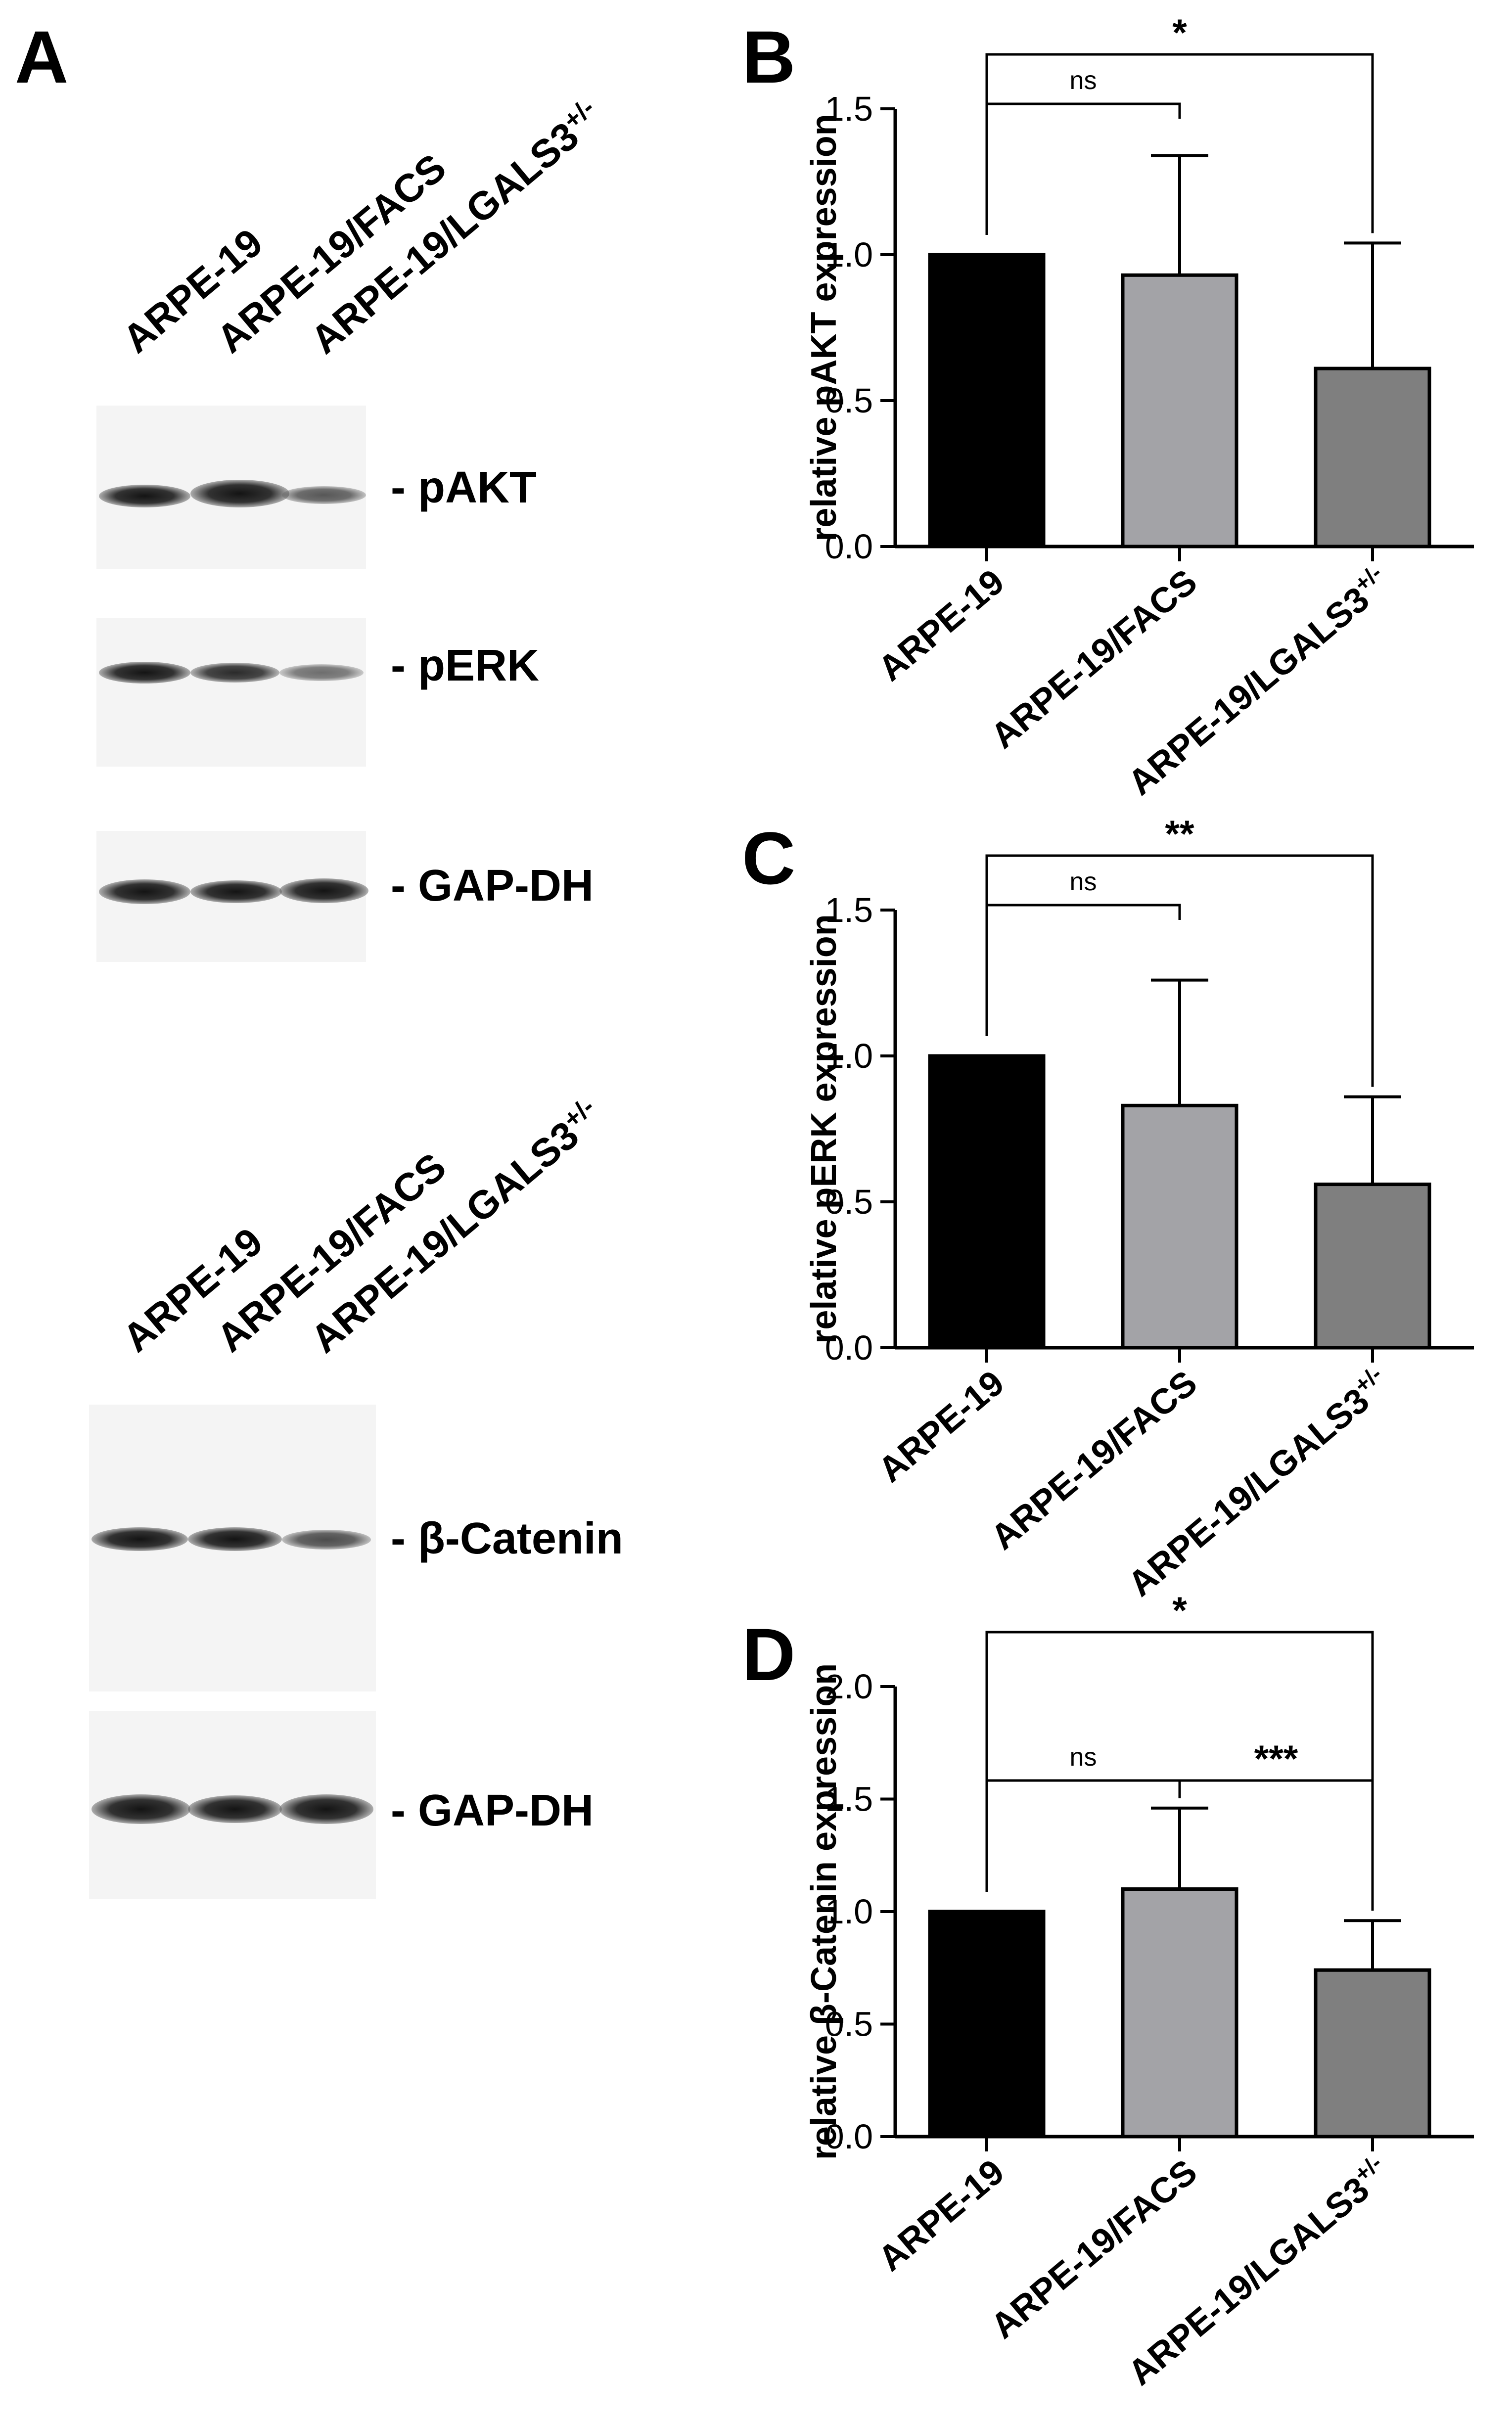  Describe the element at coordinates (769, 858) in the screenshot. I see `panel-label-c: C` at that location.